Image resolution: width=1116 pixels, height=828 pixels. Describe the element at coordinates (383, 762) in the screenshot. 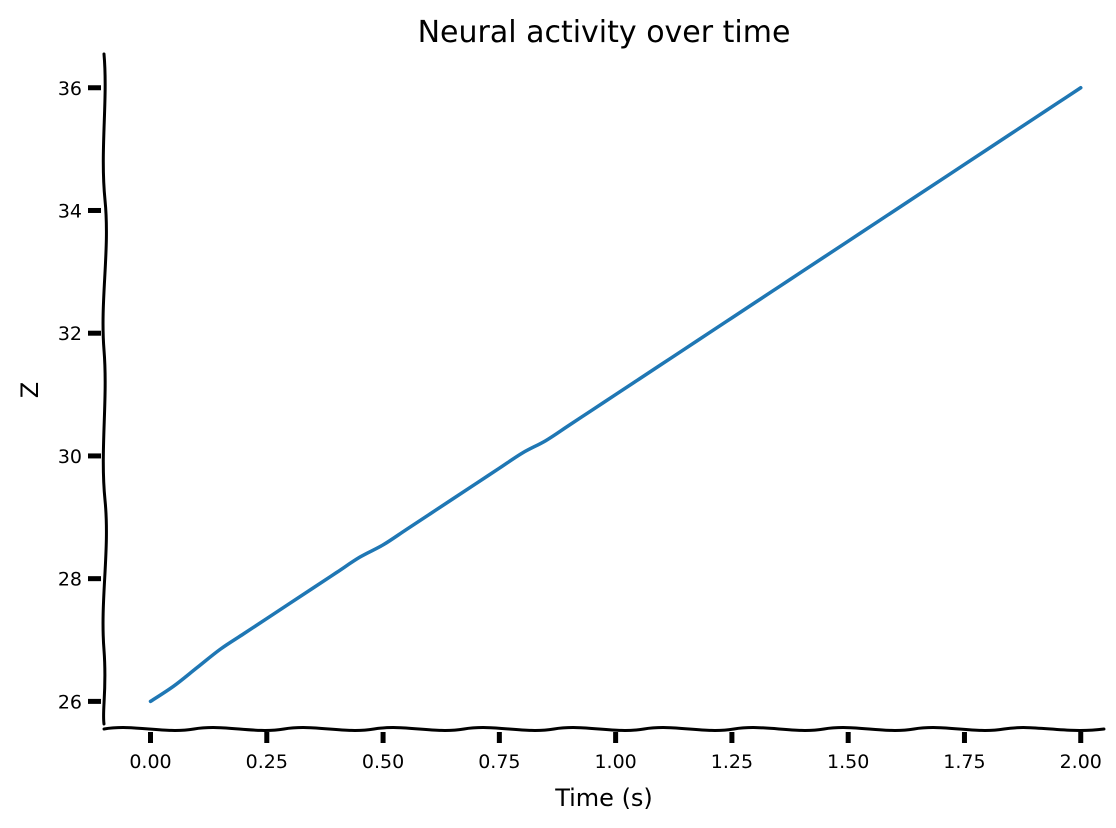

I see `x-tick-label: 0.50` at that location.